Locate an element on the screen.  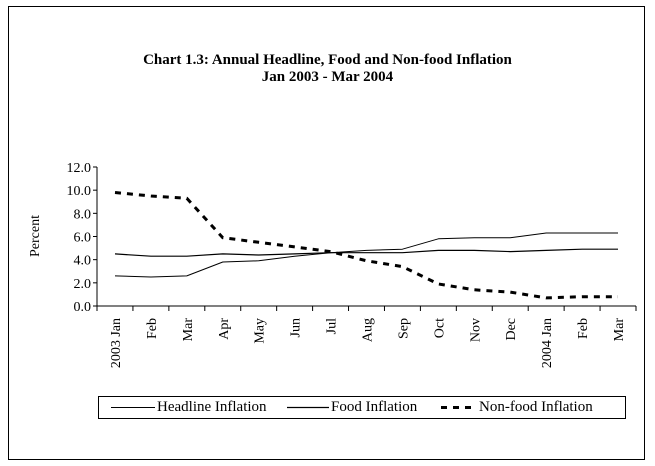
y-tick-label: 10.0 is located at coordinates (79, 191).